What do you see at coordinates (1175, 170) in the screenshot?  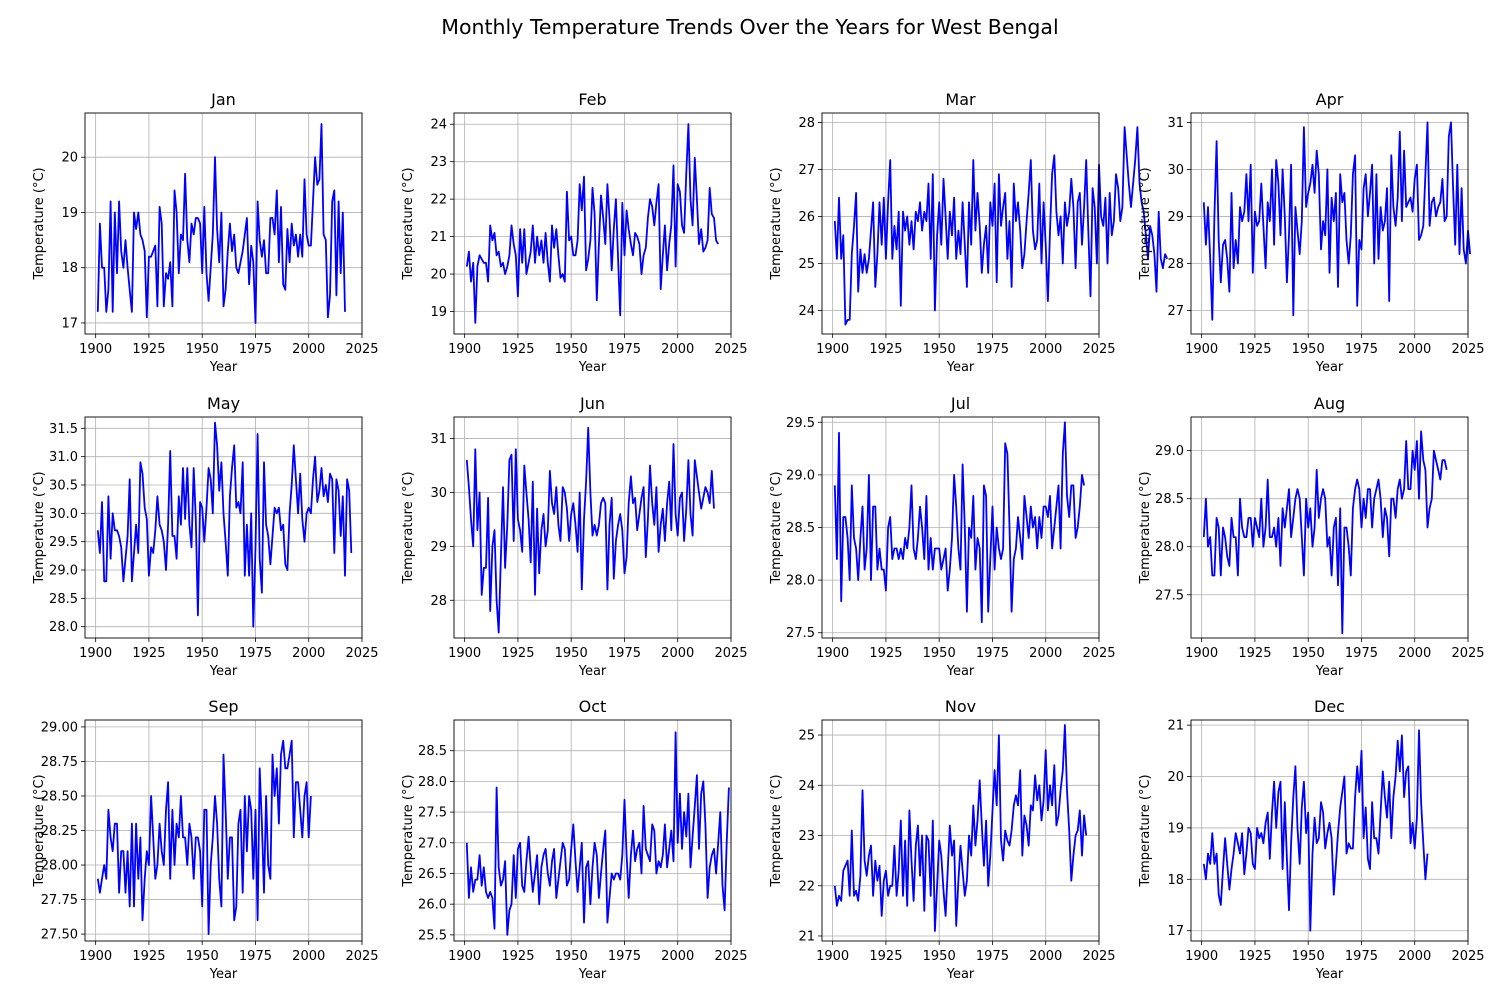 I see `y-tick-label: 30` at bounding box center [1175, 170].